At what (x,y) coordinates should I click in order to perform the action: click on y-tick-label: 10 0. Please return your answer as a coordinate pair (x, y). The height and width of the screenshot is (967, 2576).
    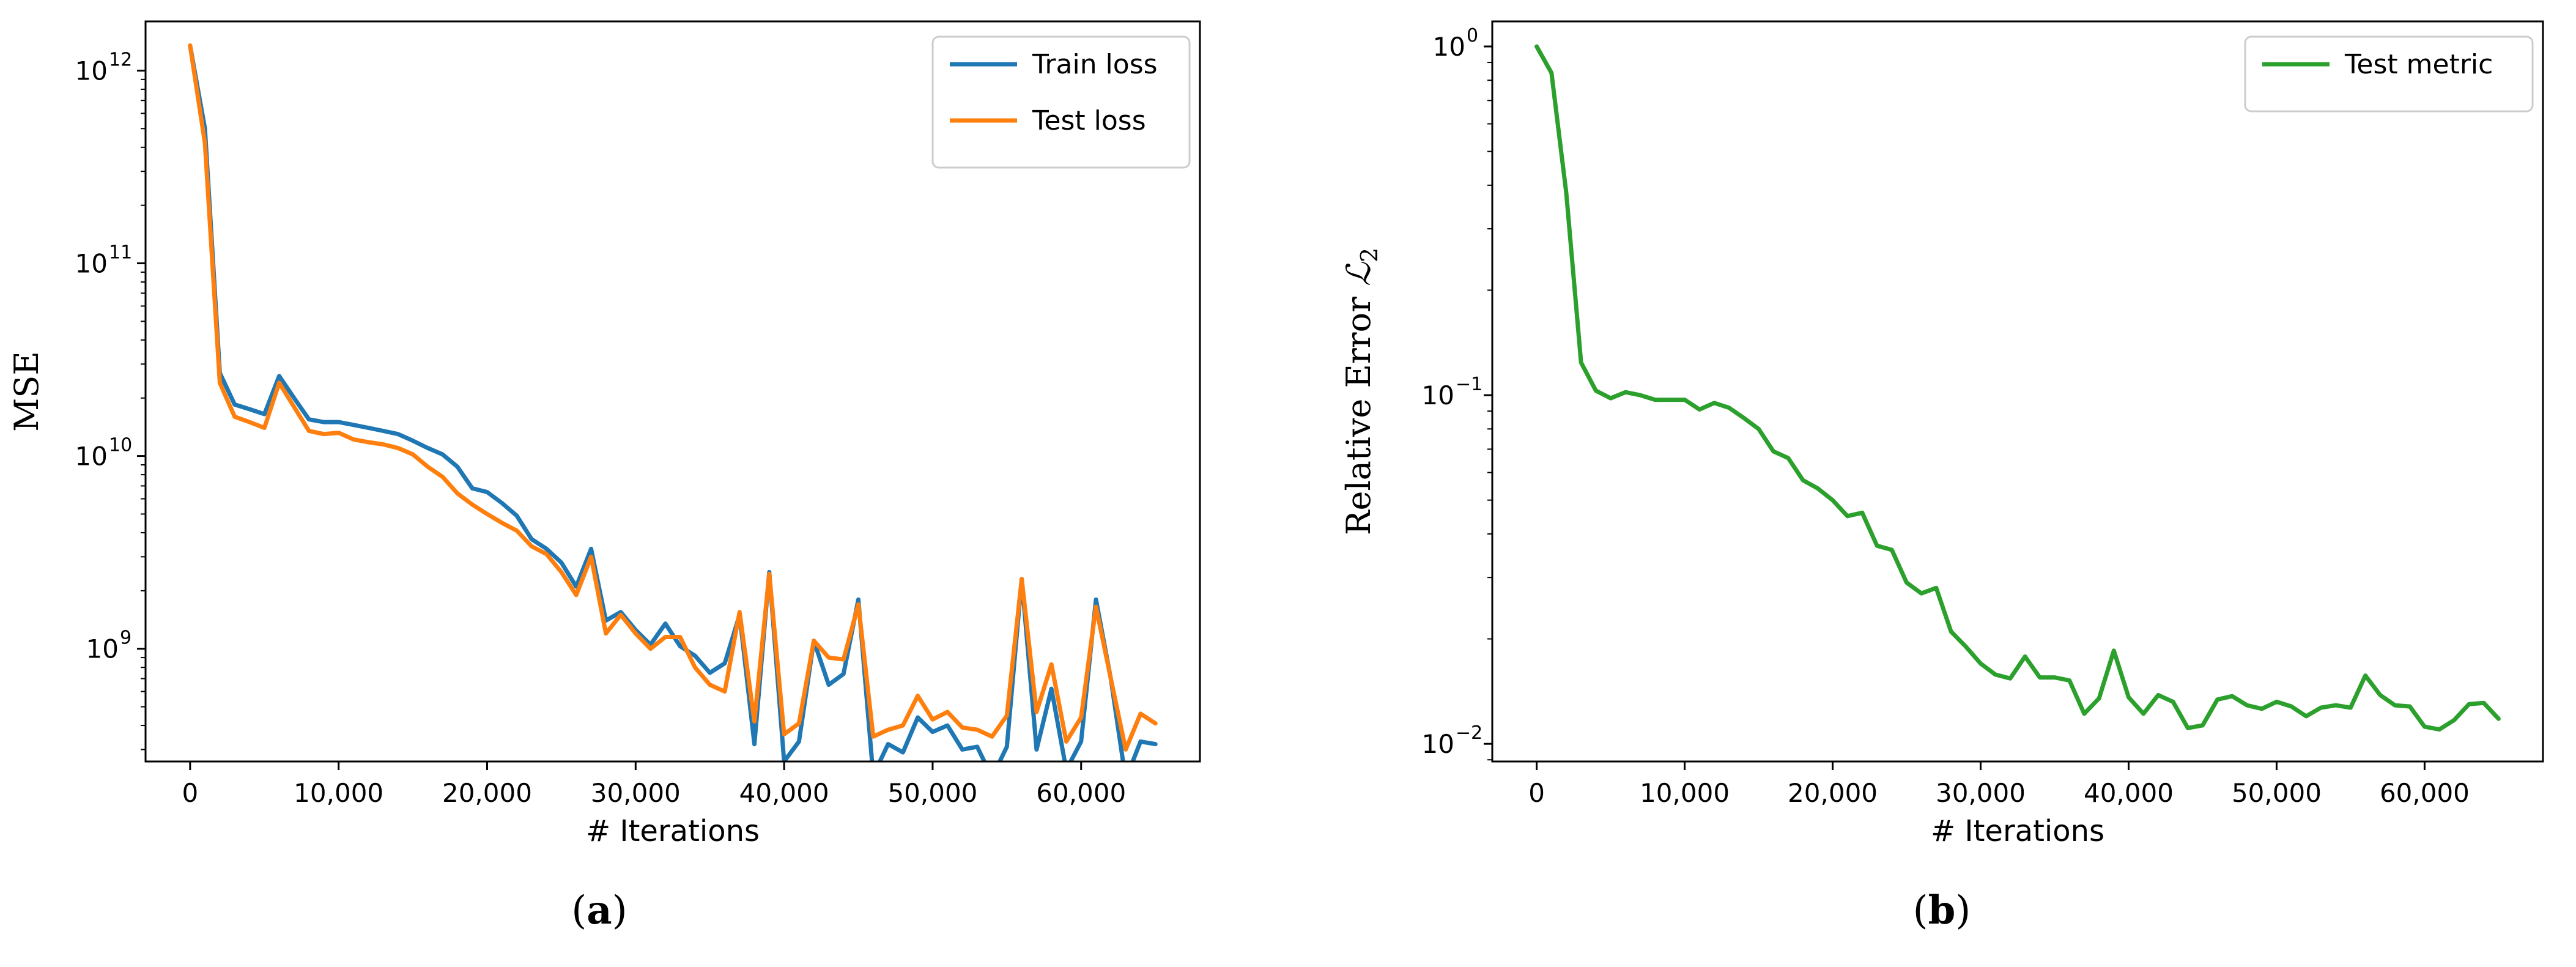
    Looking at the image, I should click on (1456, 44).